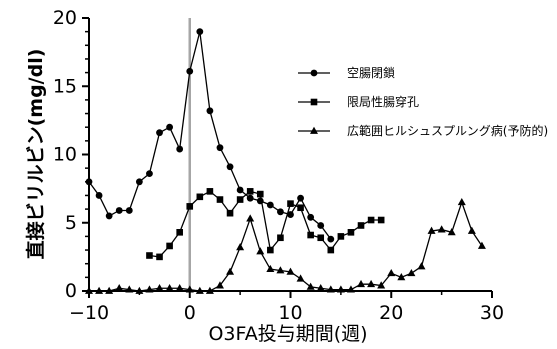  I want to click on series-line, so click(265, 224).